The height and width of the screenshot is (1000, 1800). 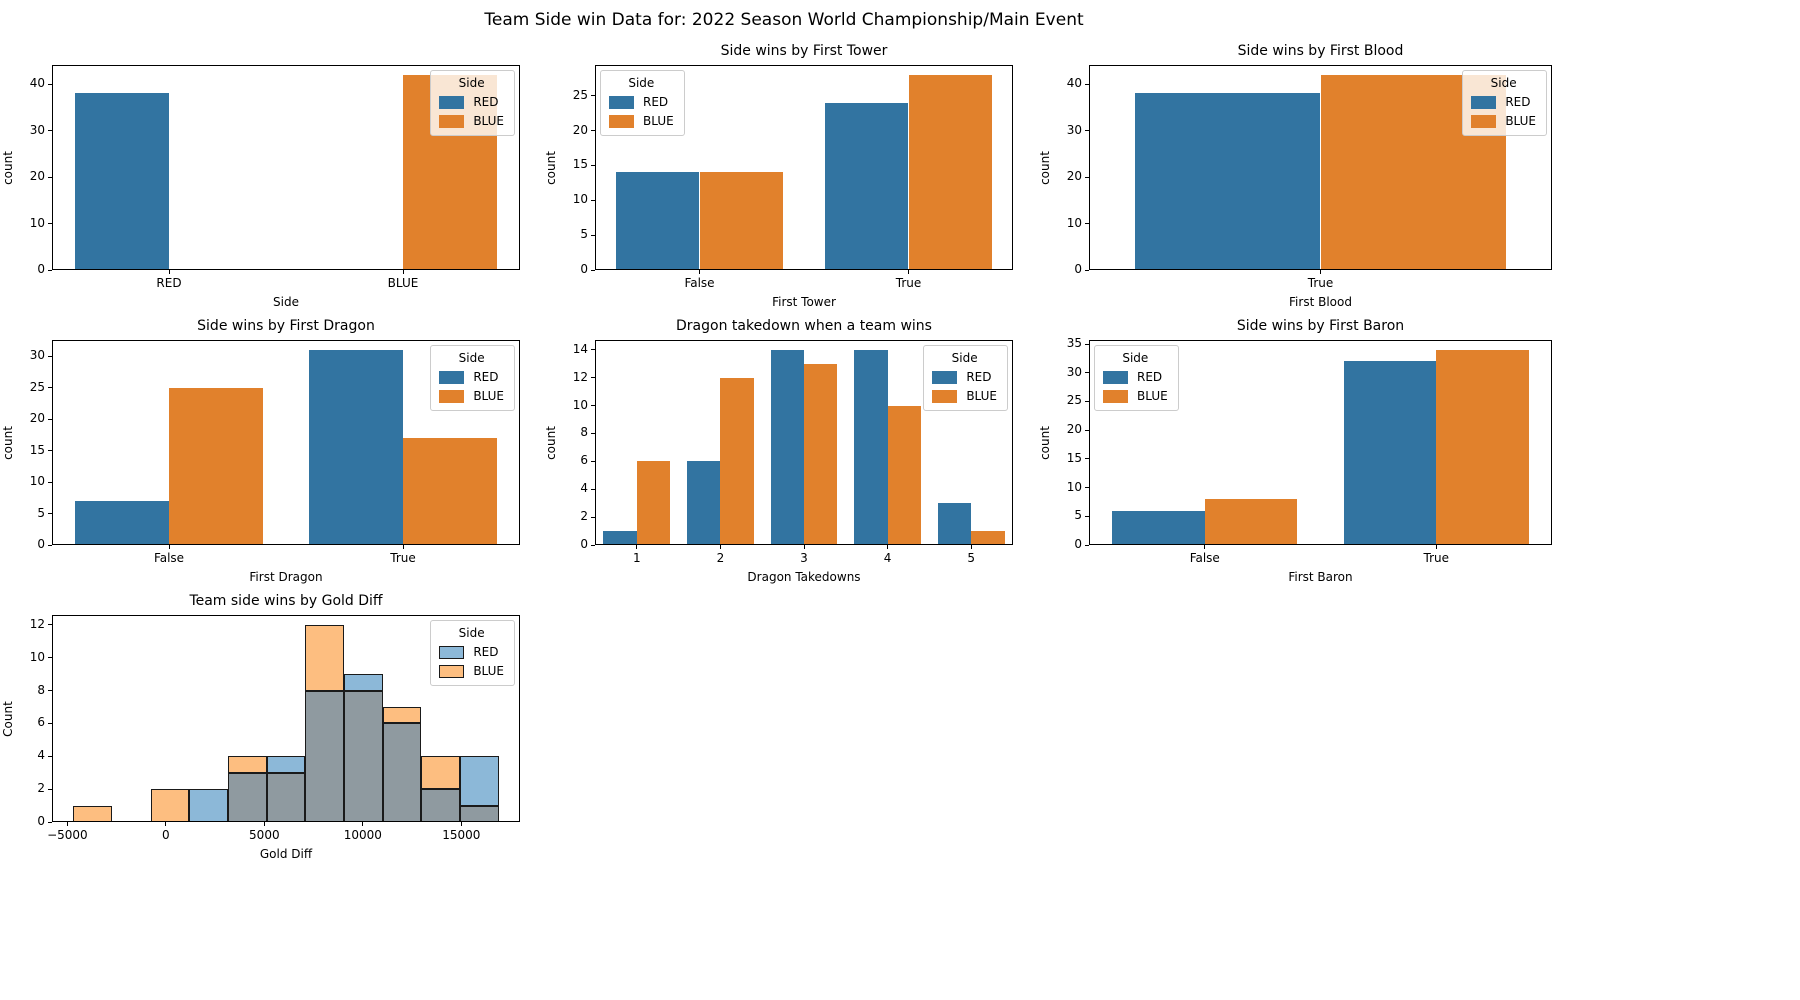 What do you see at coordinates (1158, 527) in the screenshot?
I see `bar-red-False` at bounding box center [1158, 527].